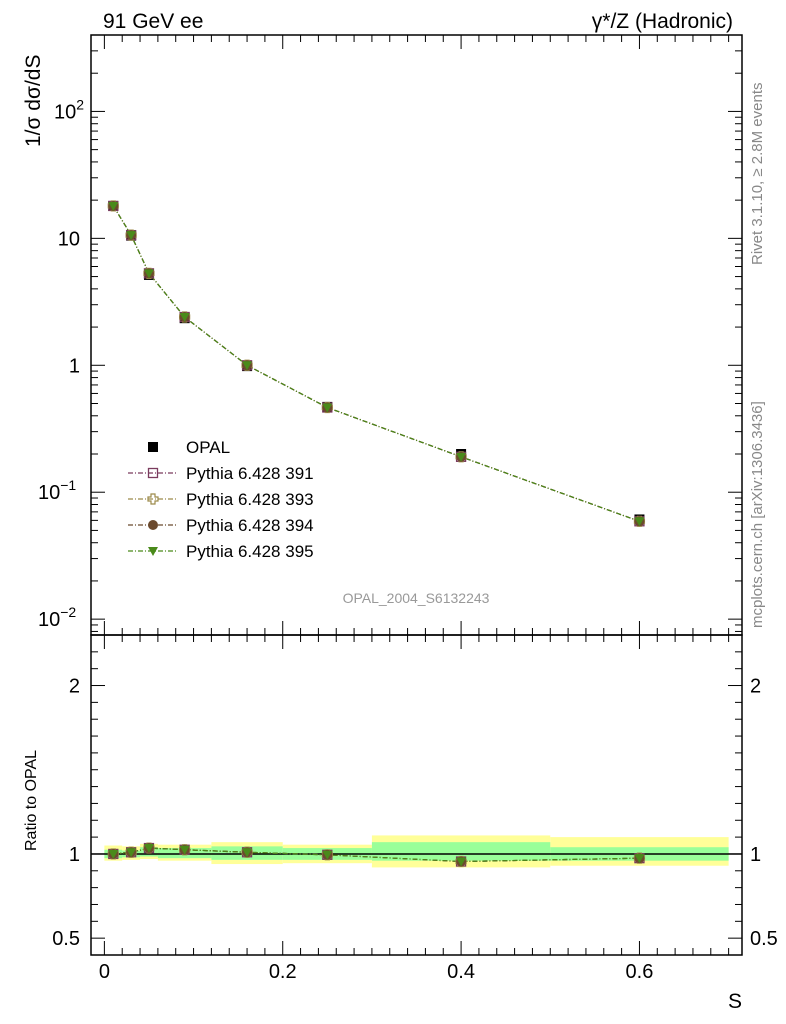 The width and height of the screenshot is (786, 1024). Describe the element at coordinates (74, 366) in the screenshot. I see `main-y-tick-label: 1` at that location.